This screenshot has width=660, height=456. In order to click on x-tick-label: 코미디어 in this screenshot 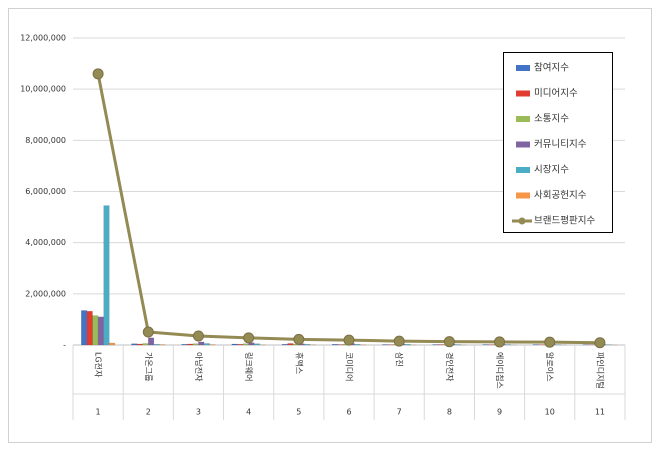, I will do `click(350, 366)`.